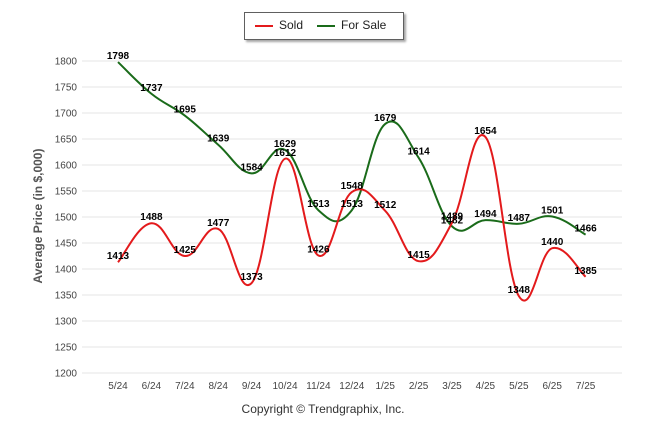 This screenshot has width=646, height=434. What do you see at coordinates (66, 88) in the screenshot?
I see `y-tick-label: 1750` at bounding box center [66, 88].